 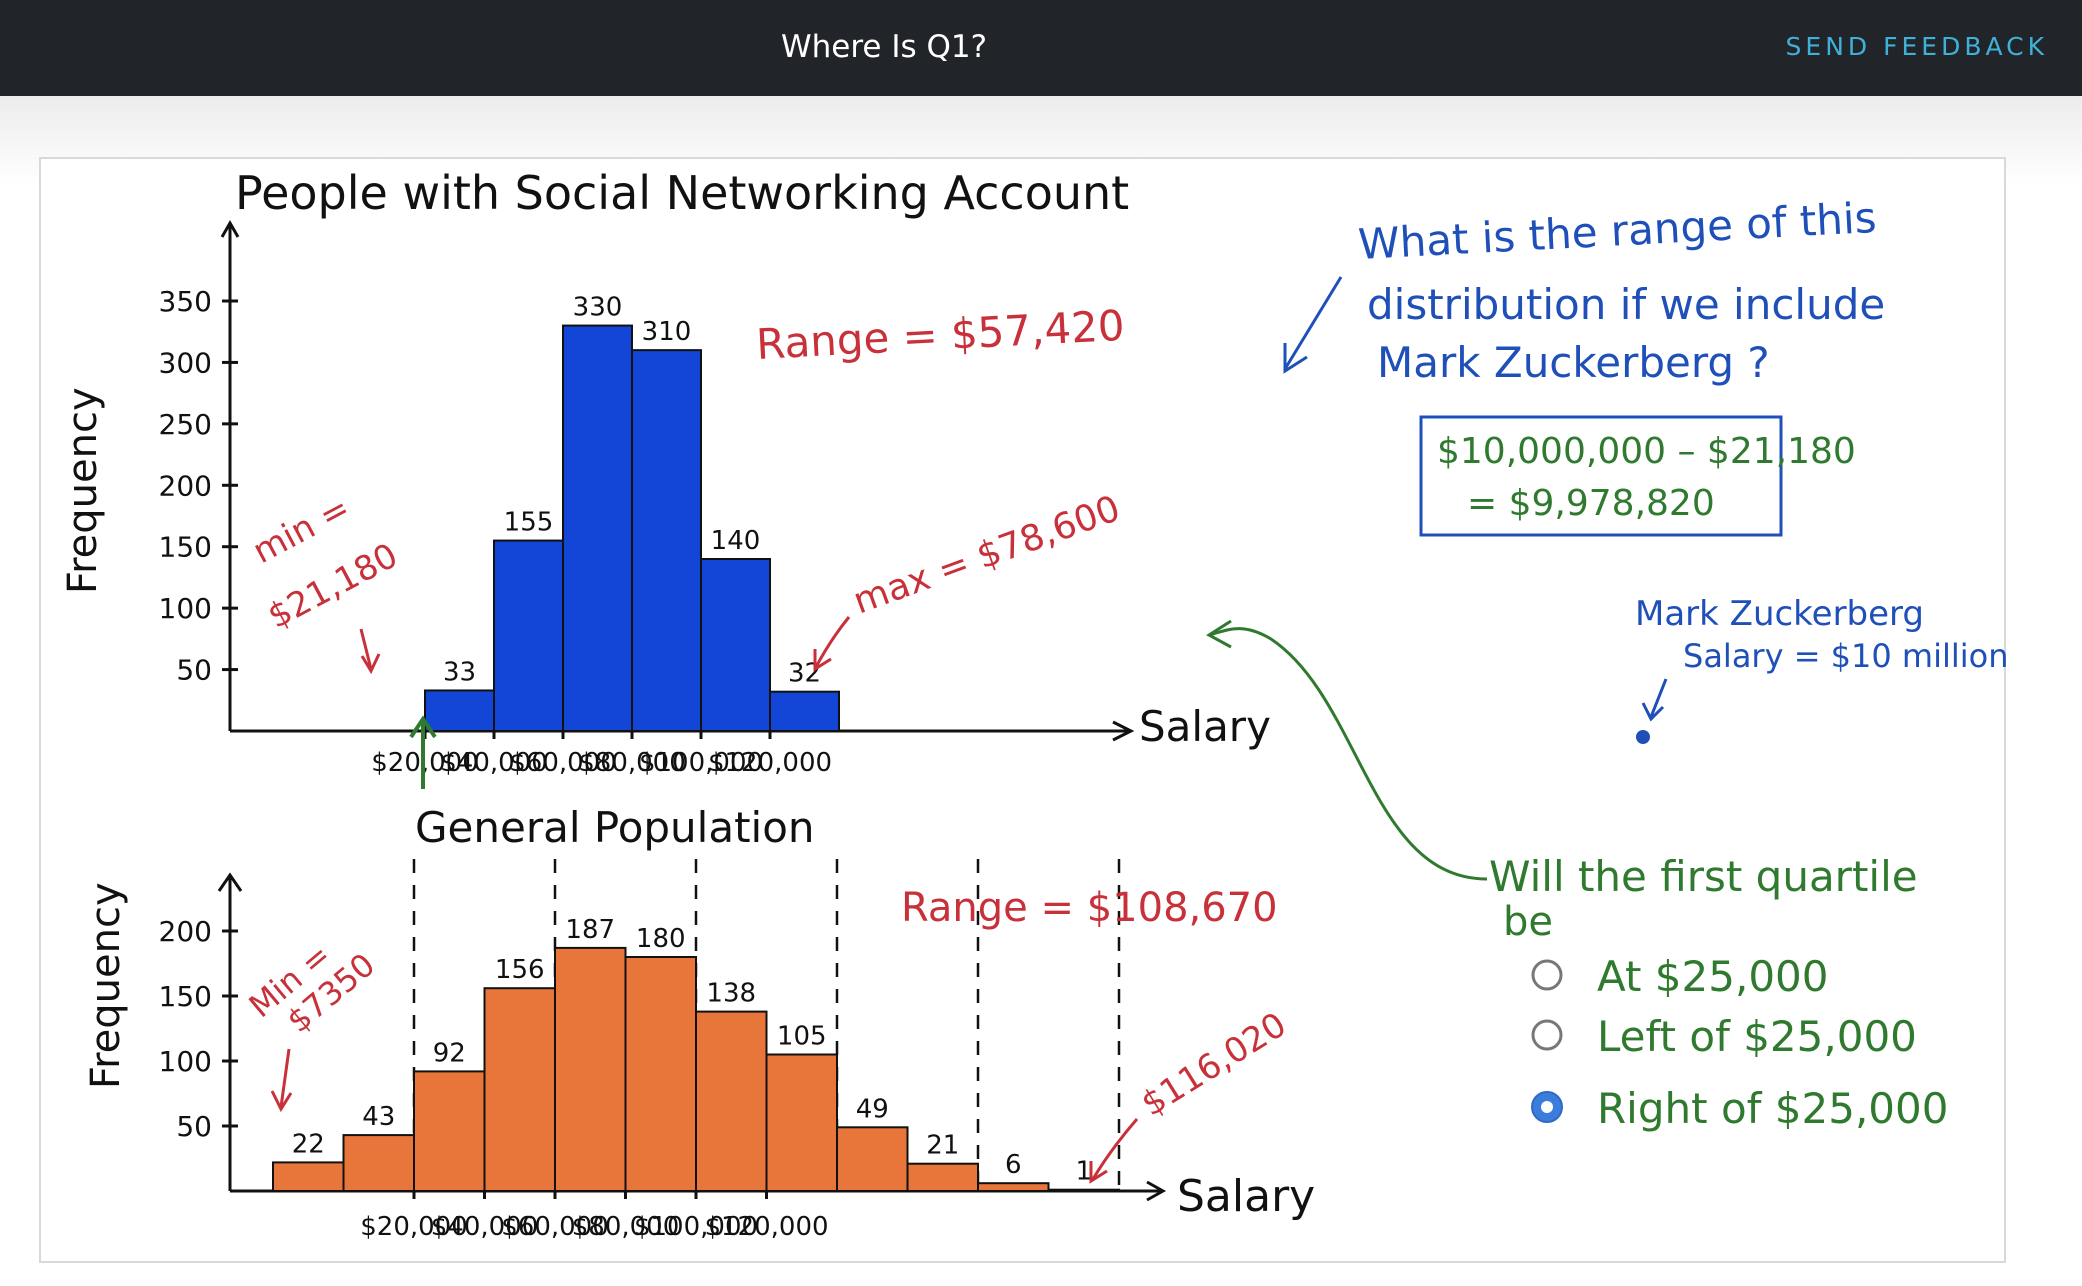 I want to click on answer-line-2: = $9,978,820, so click(x=1591, y=503).